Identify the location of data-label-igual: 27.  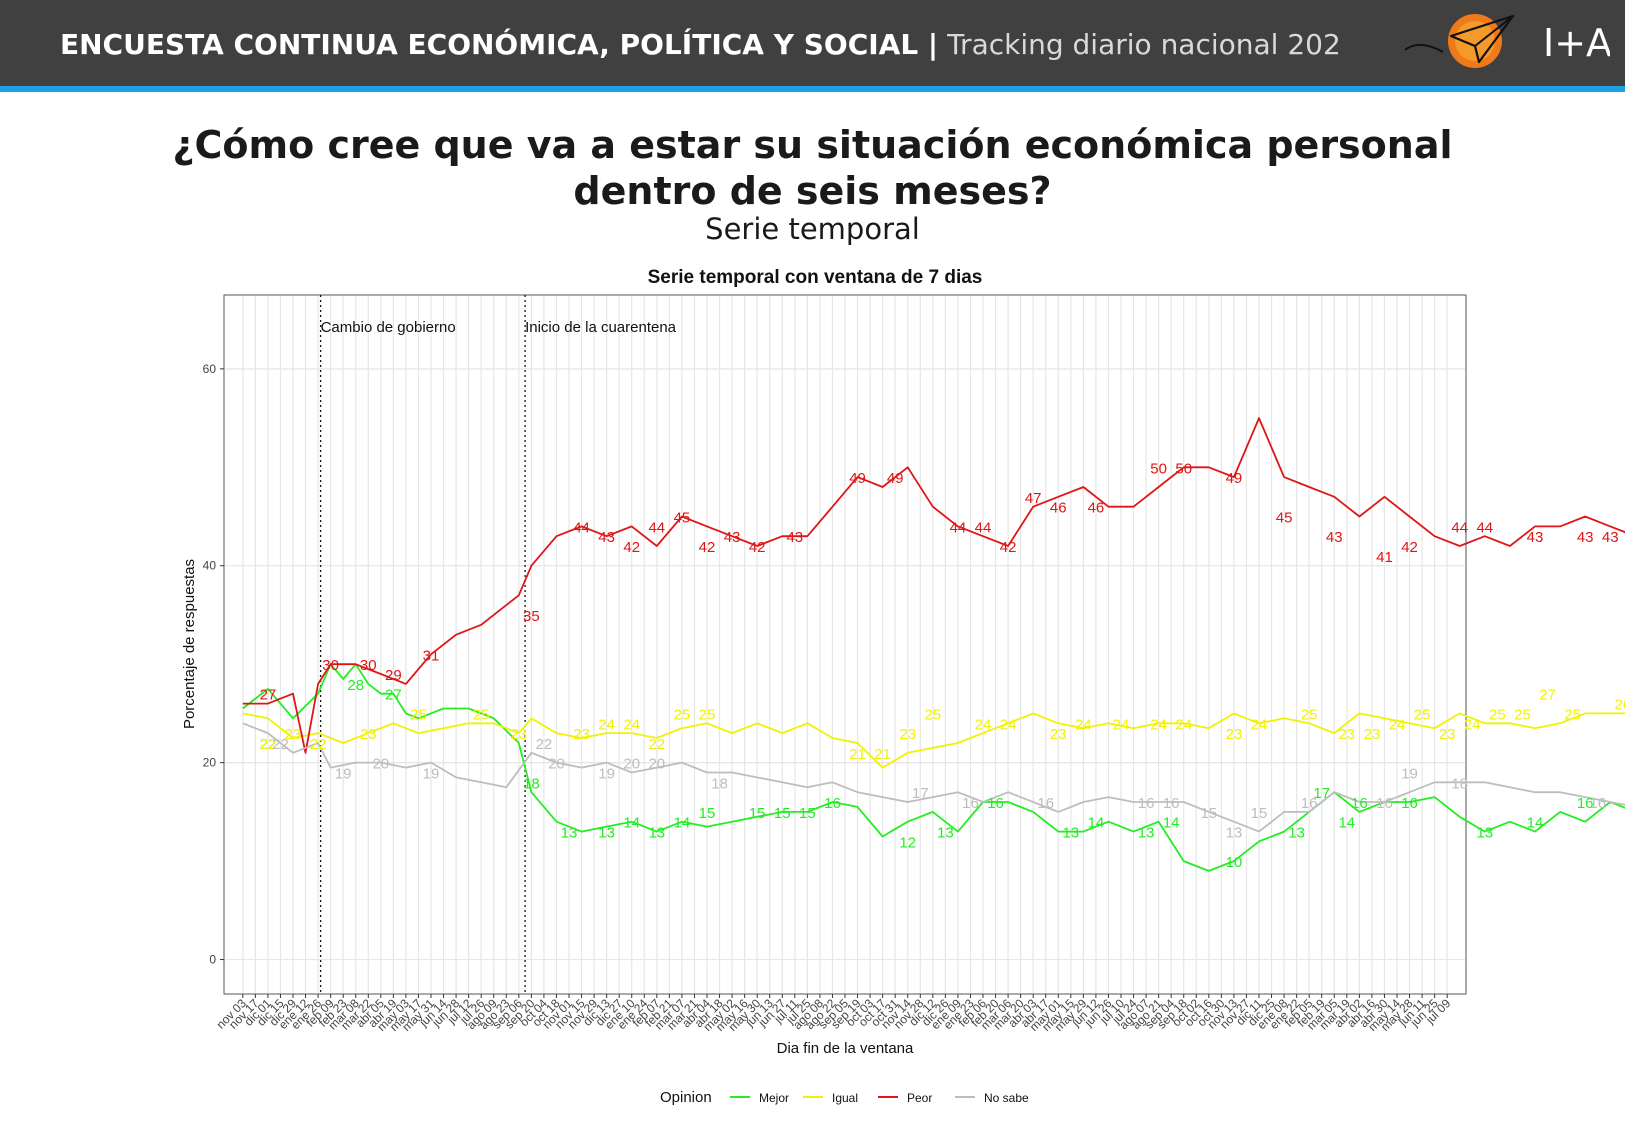
(1547, 695).